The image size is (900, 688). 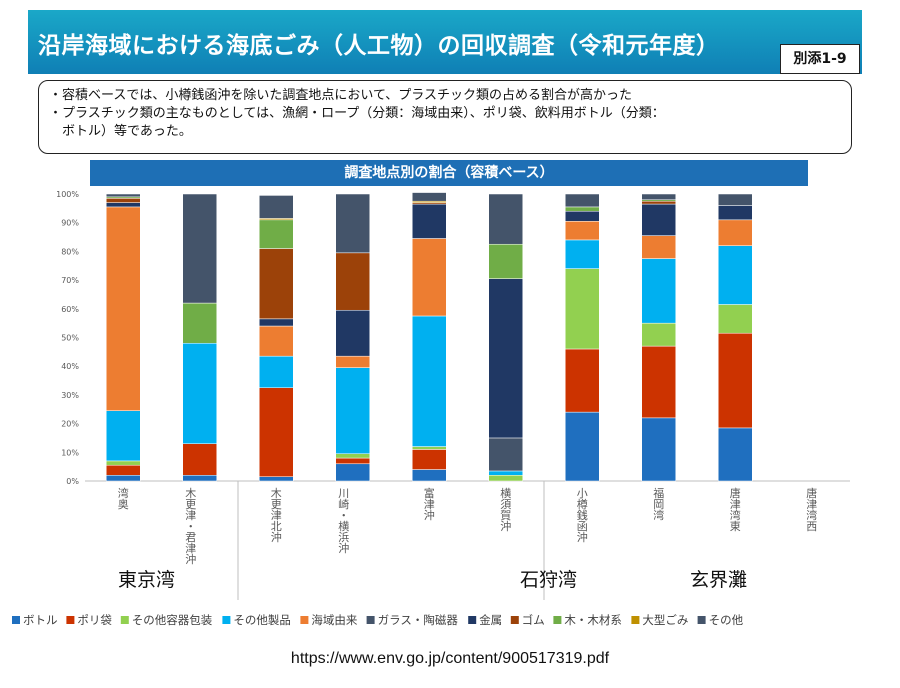 I want to click on x-tick-label: 福, so click(x=658, y=493).